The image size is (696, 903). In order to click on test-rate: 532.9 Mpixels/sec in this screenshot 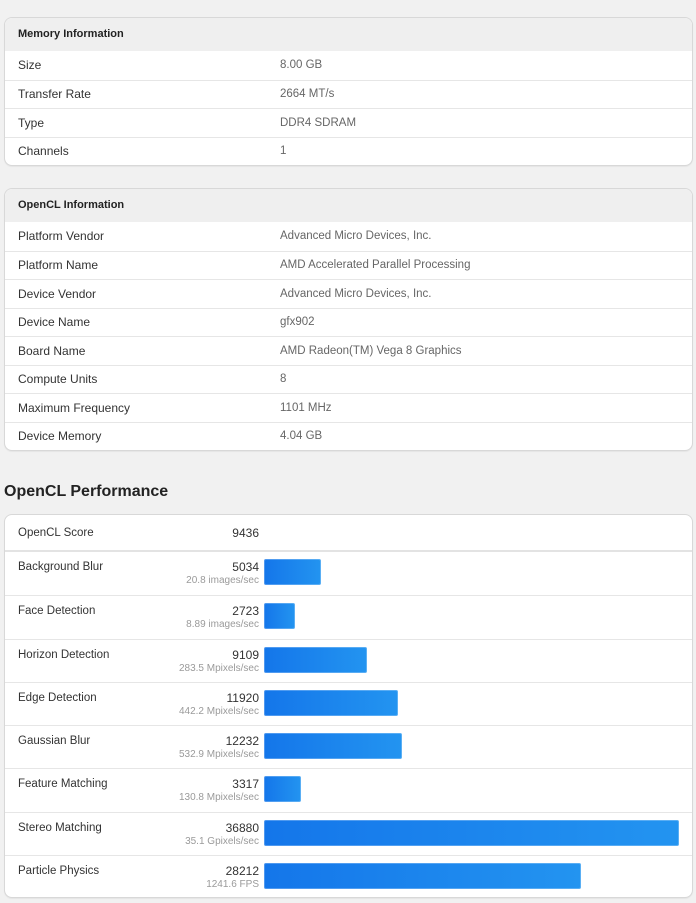, I will do `click(218, 755)`.